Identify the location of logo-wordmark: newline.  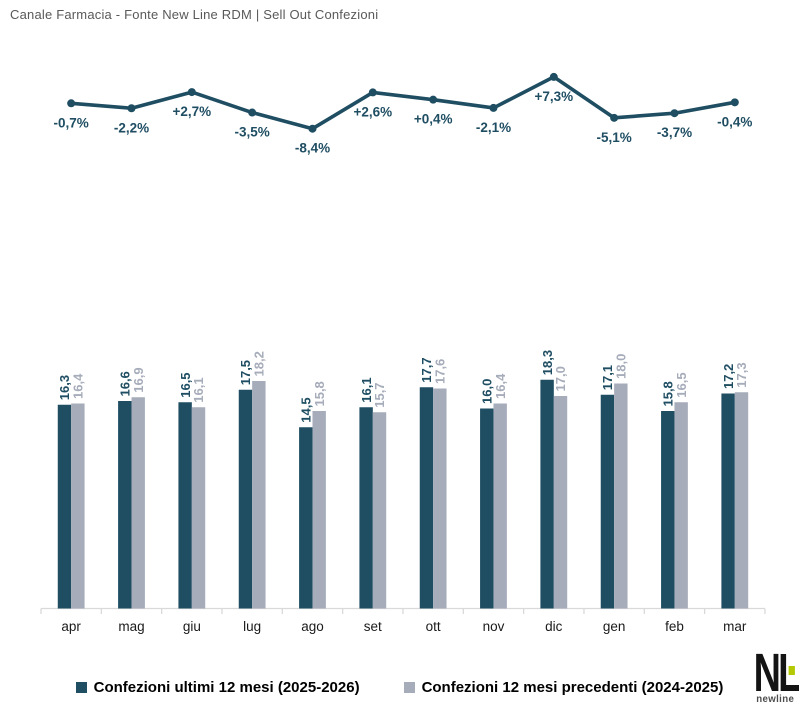
(775, 699).